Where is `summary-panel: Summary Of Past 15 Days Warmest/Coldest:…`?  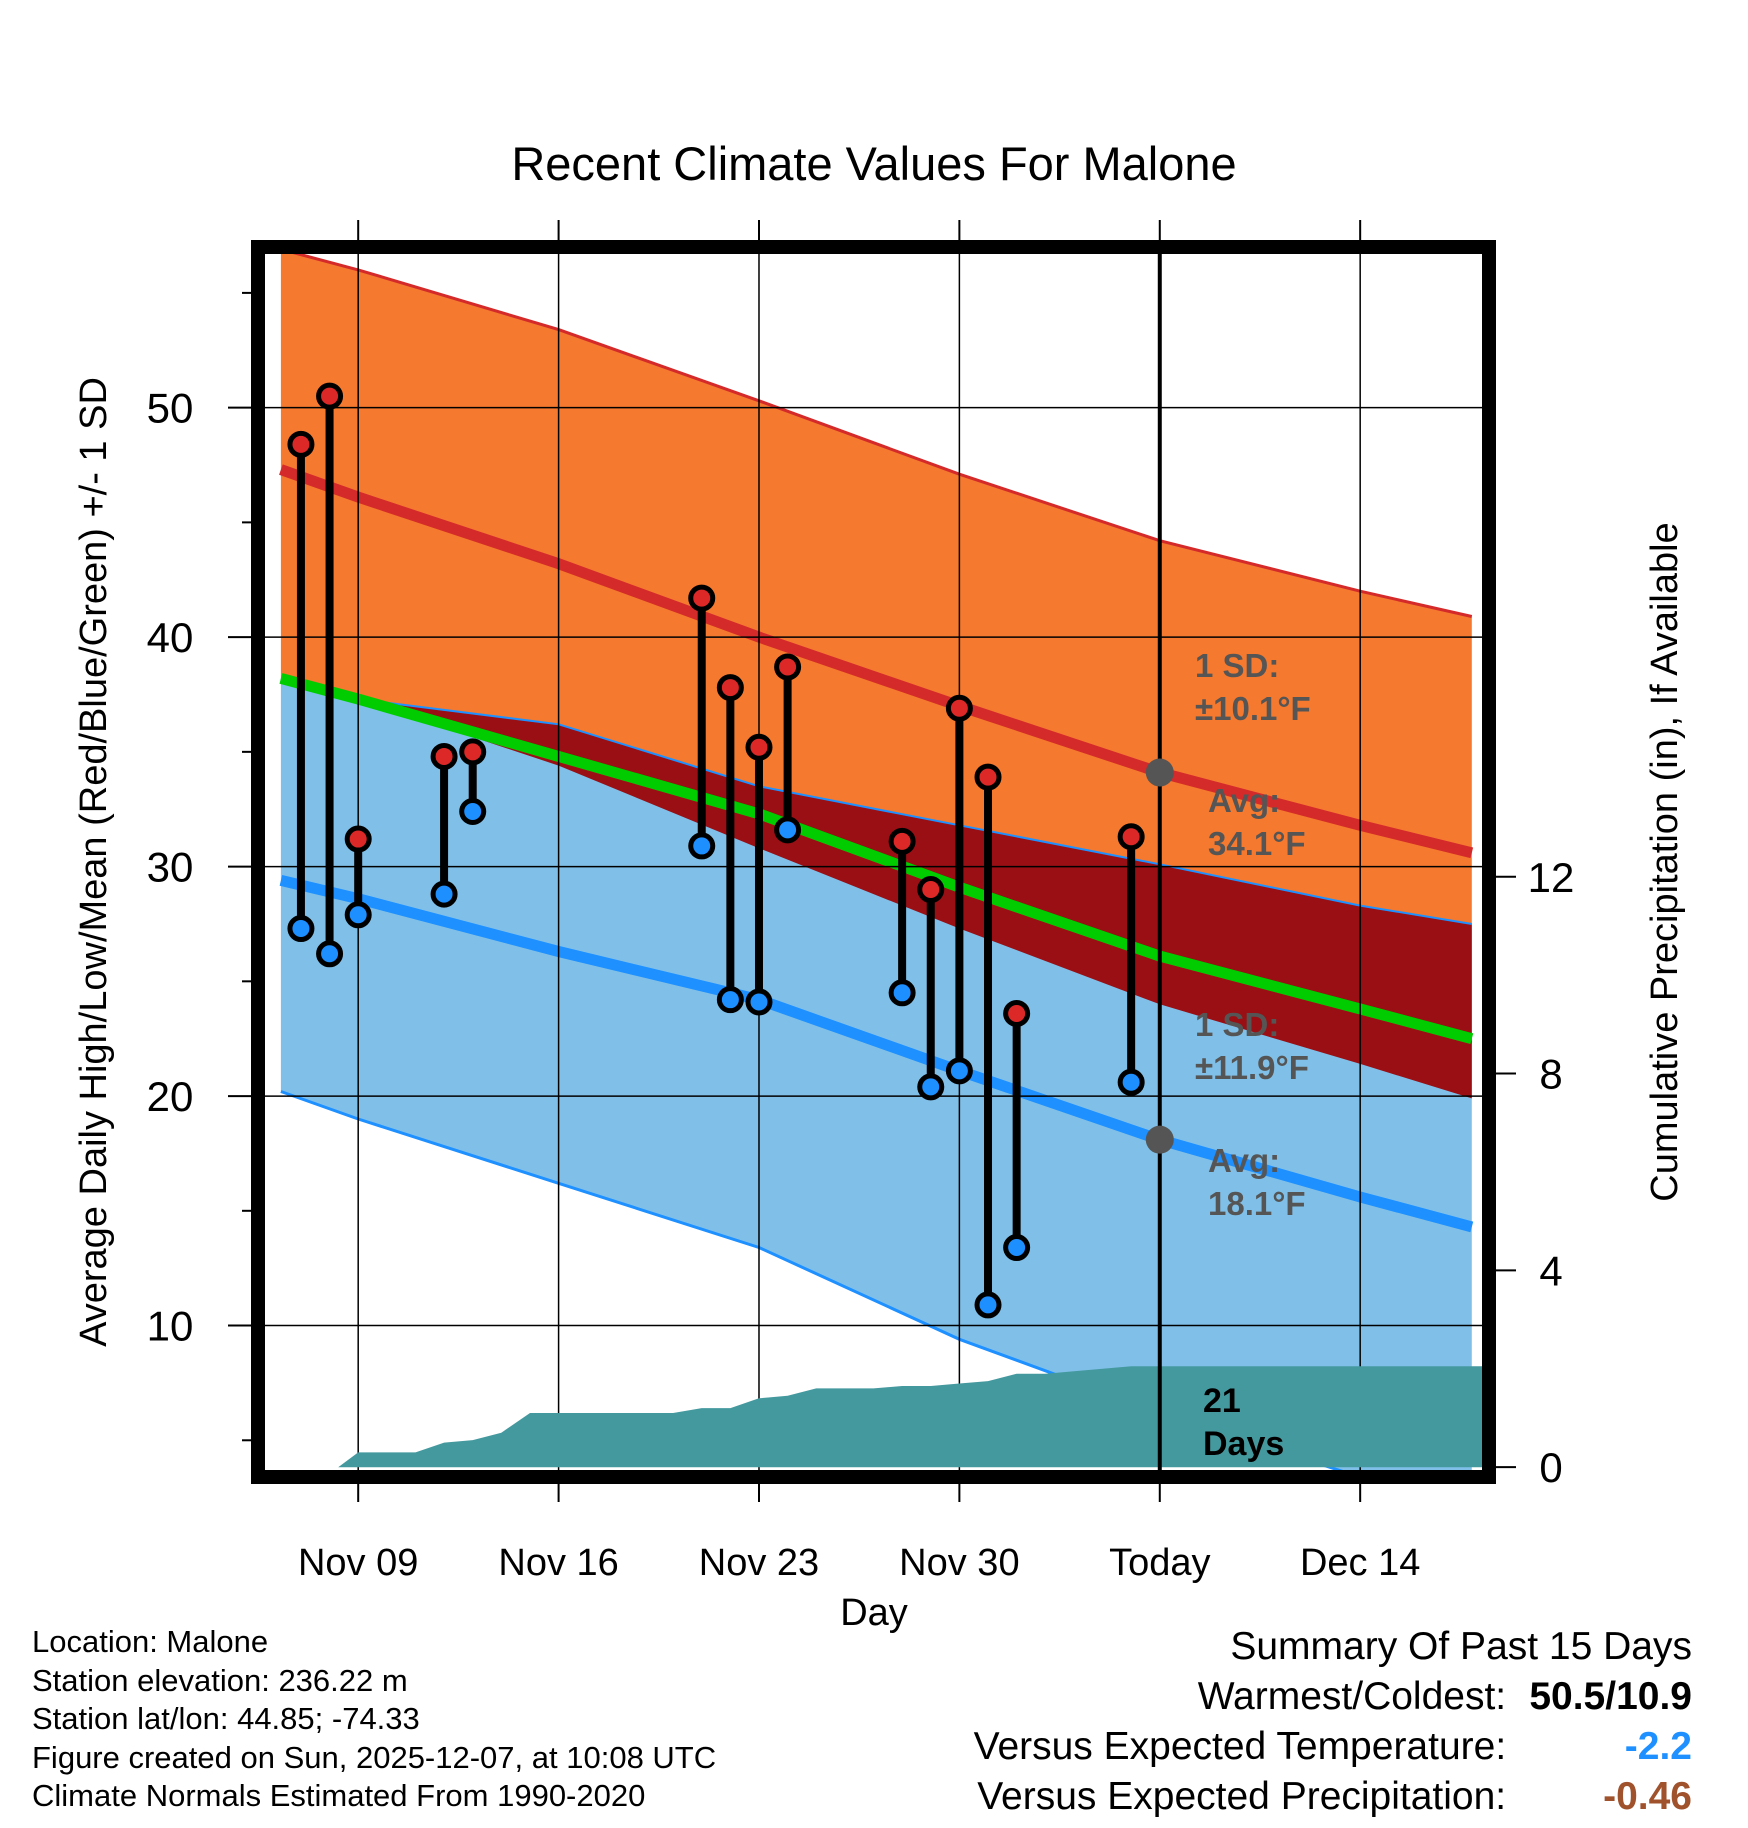
summary-panel: Summary Of Past 15 Days Warmest/Coldest:… is located at coordinates (1333, 1722).